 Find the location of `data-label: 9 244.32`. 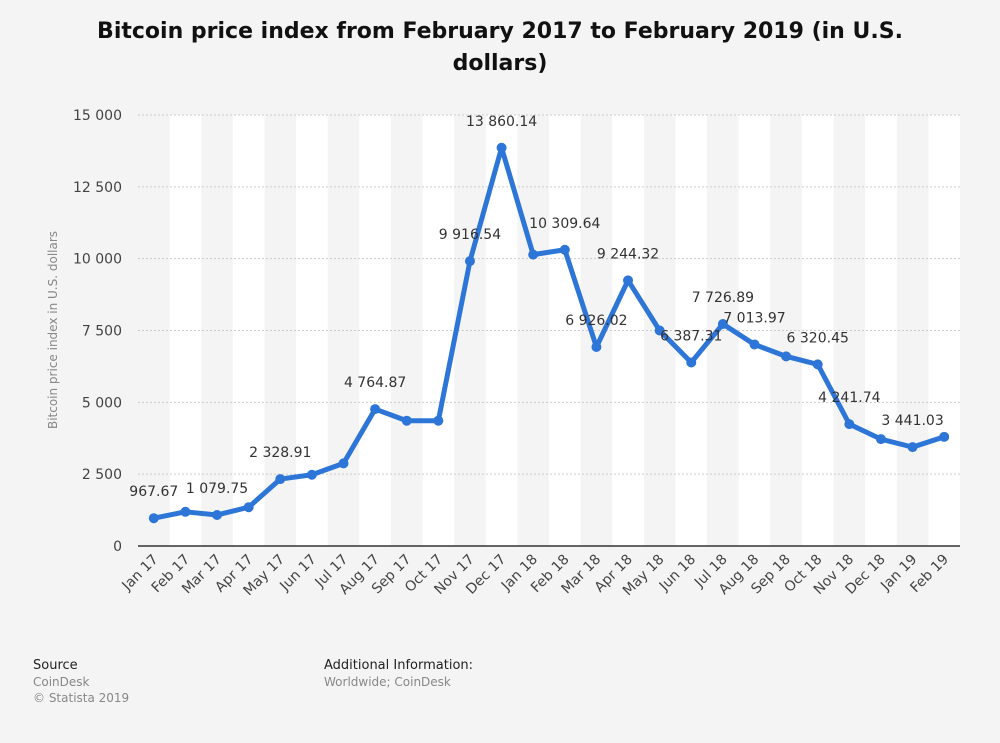

data-label: 9 244.32 is located at coordinates (628, 254).